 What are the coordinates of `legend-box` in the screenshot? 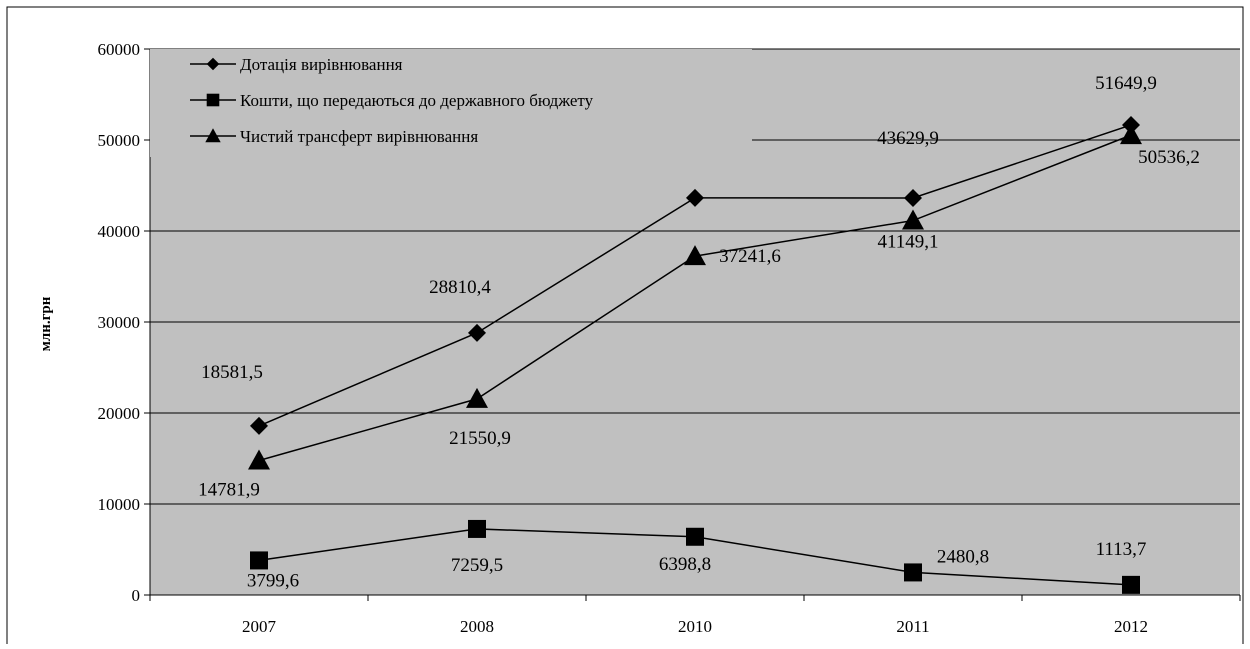 It's located at (451, 103).